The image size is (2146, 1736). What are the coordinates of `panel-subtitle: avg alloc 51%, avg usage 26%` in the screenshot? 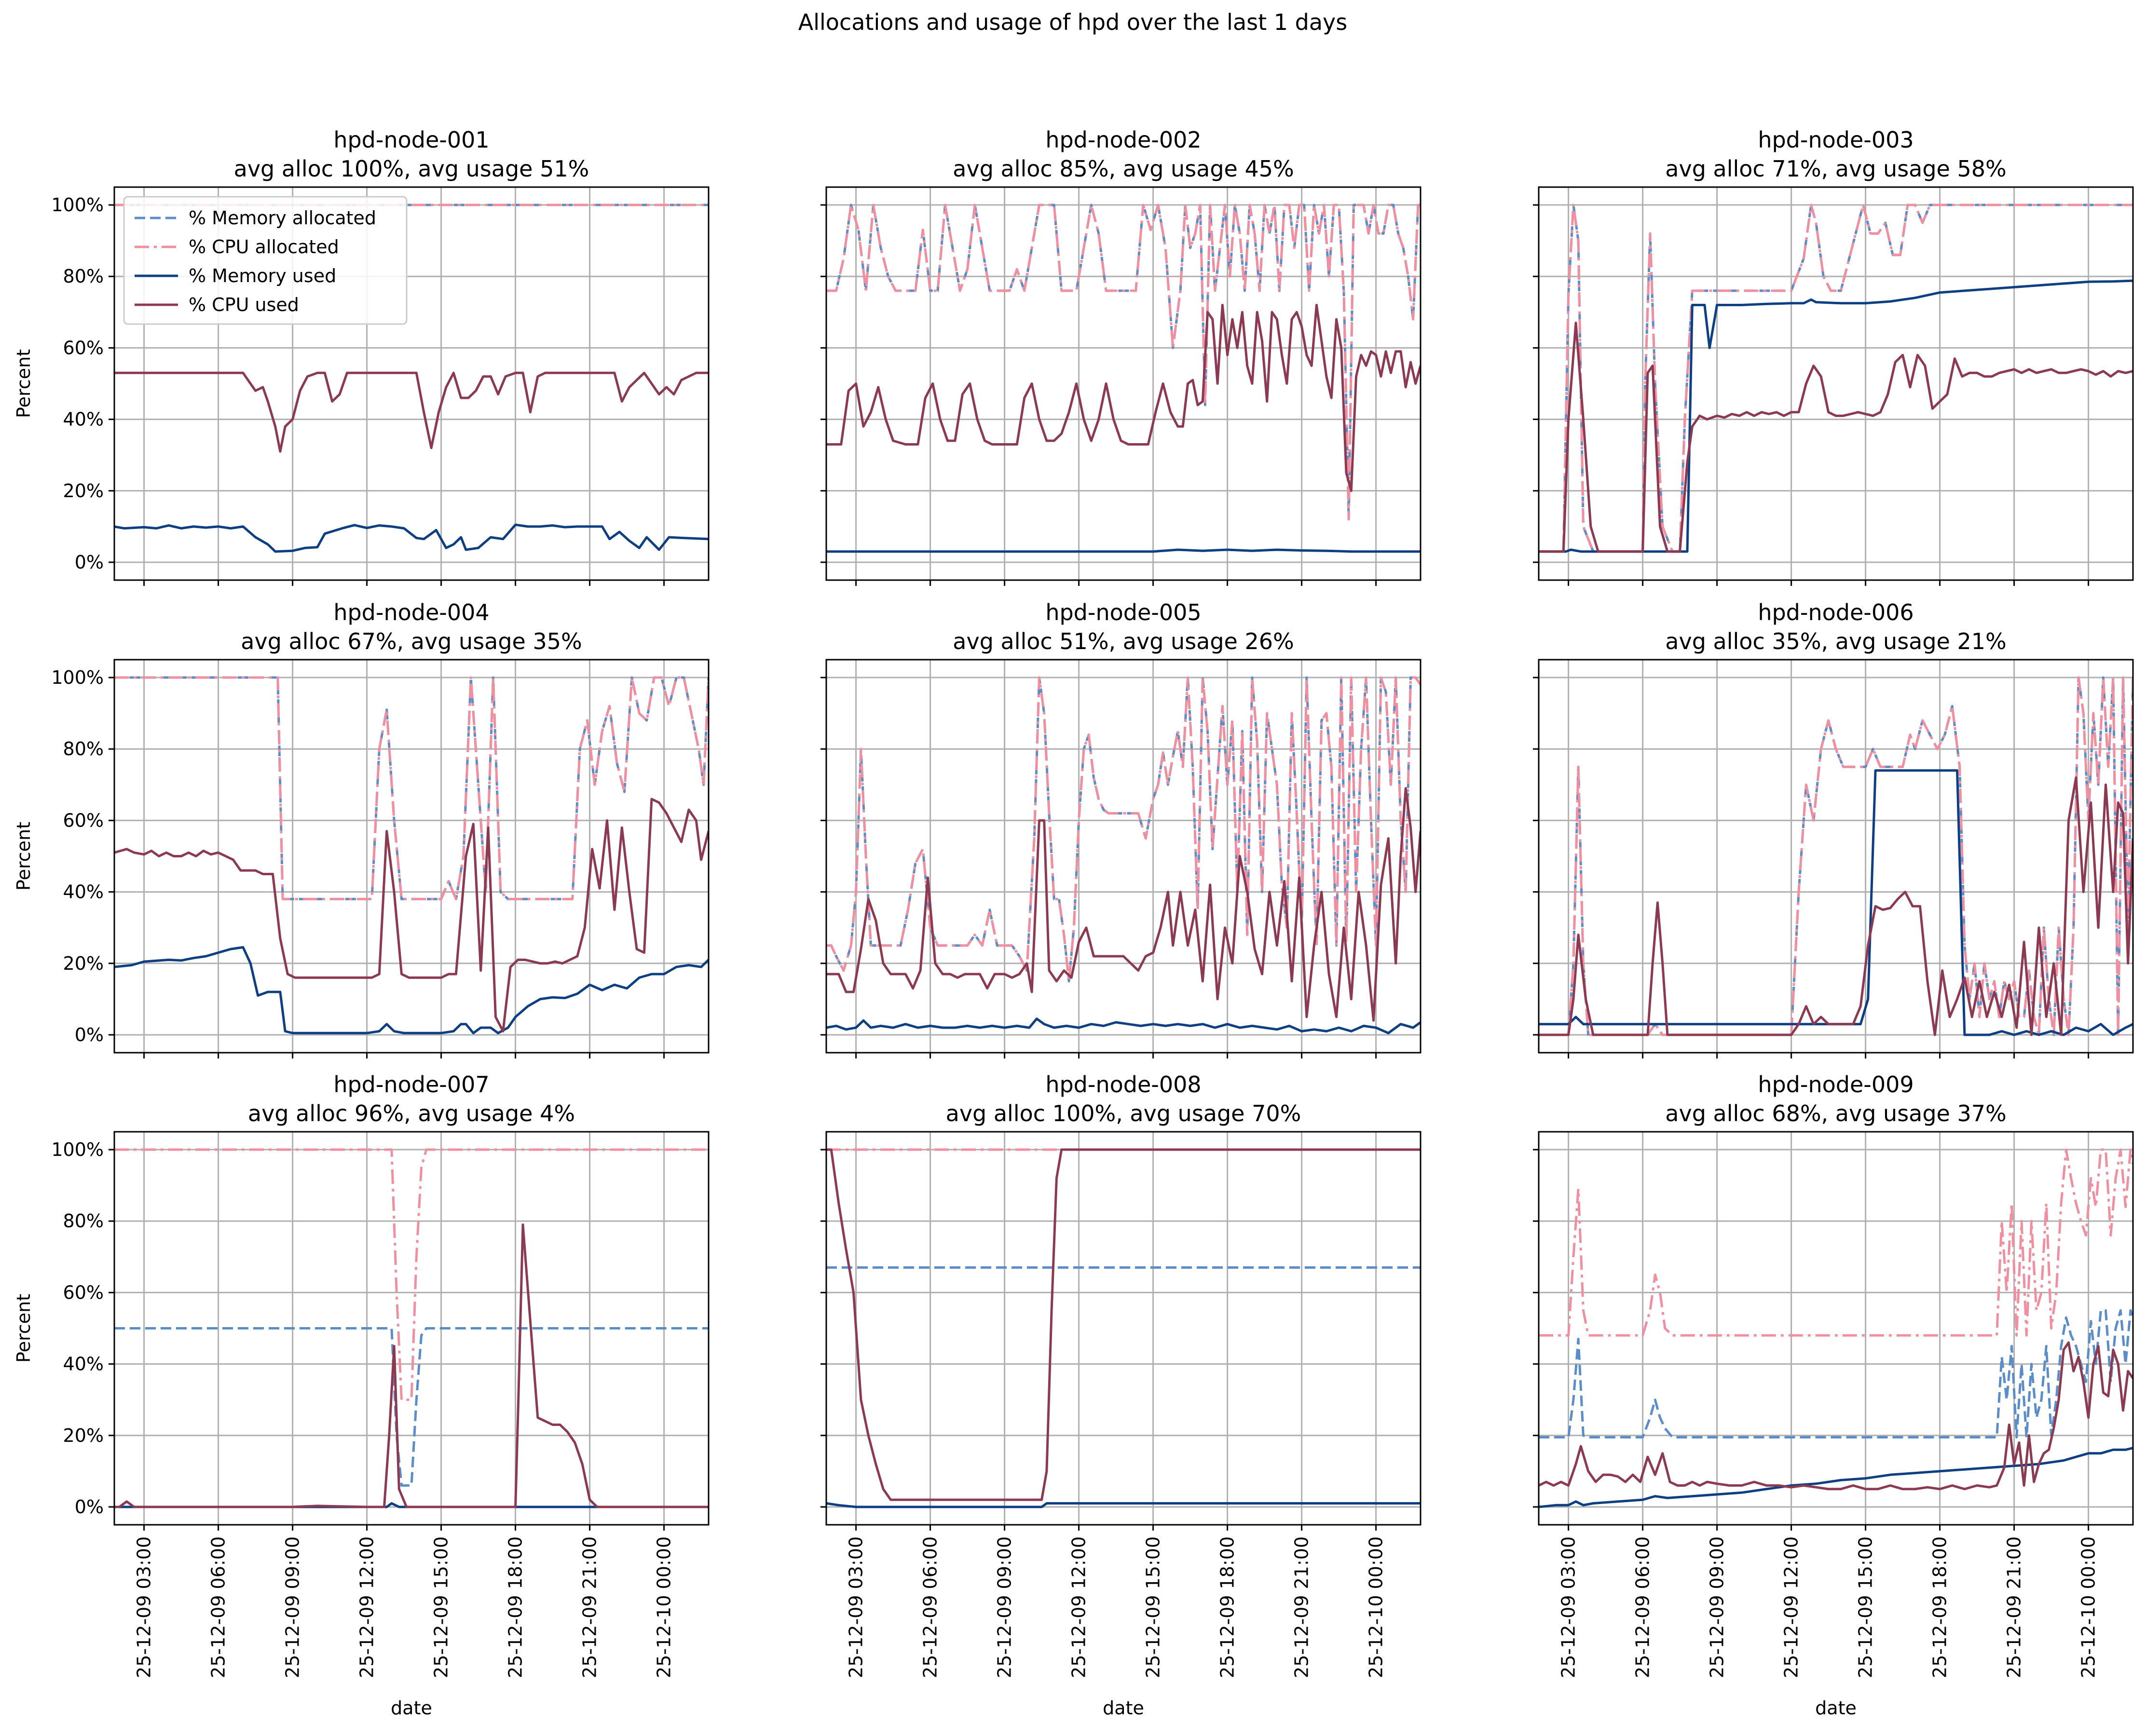 It's located at (1123, 641).